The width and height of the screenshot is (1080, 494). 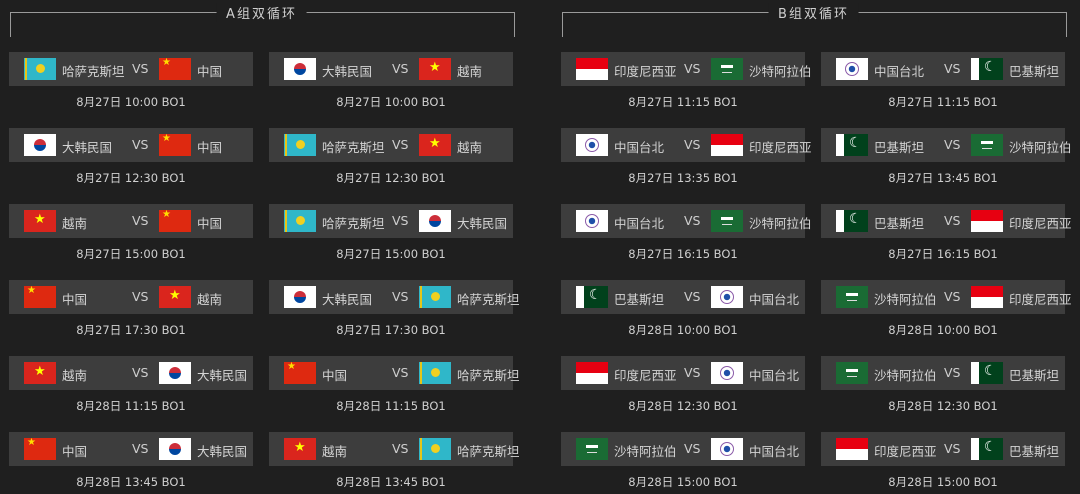 I want to click on match-card: 中国 VS 大韩民国, so click(x=131, y=449).